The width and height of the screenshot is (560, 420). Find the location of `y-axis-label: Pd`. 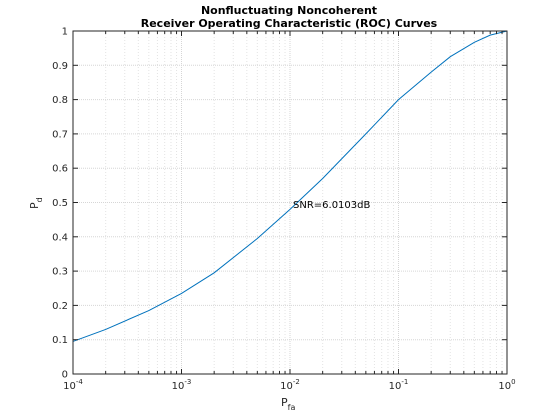

y-axis-label: Pd is located at coordinates (36, 203).